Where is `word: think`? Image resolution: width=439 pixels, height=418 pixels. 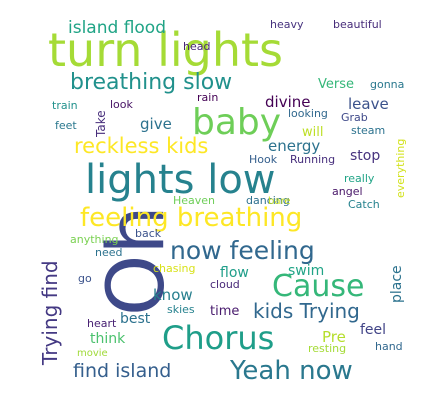
word: think is located at coordinates (108, 339).